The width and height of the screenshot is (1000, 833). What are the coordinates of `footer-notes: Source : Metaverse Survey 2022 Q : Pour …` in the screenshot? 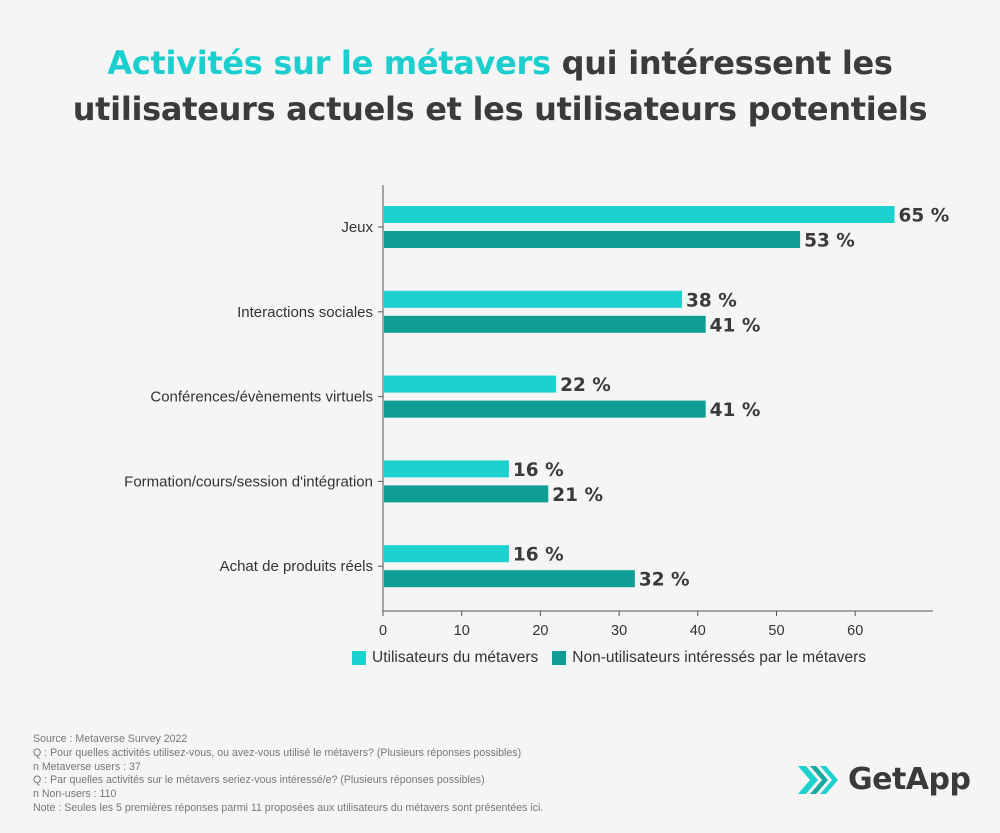 It's located at (288, 774).